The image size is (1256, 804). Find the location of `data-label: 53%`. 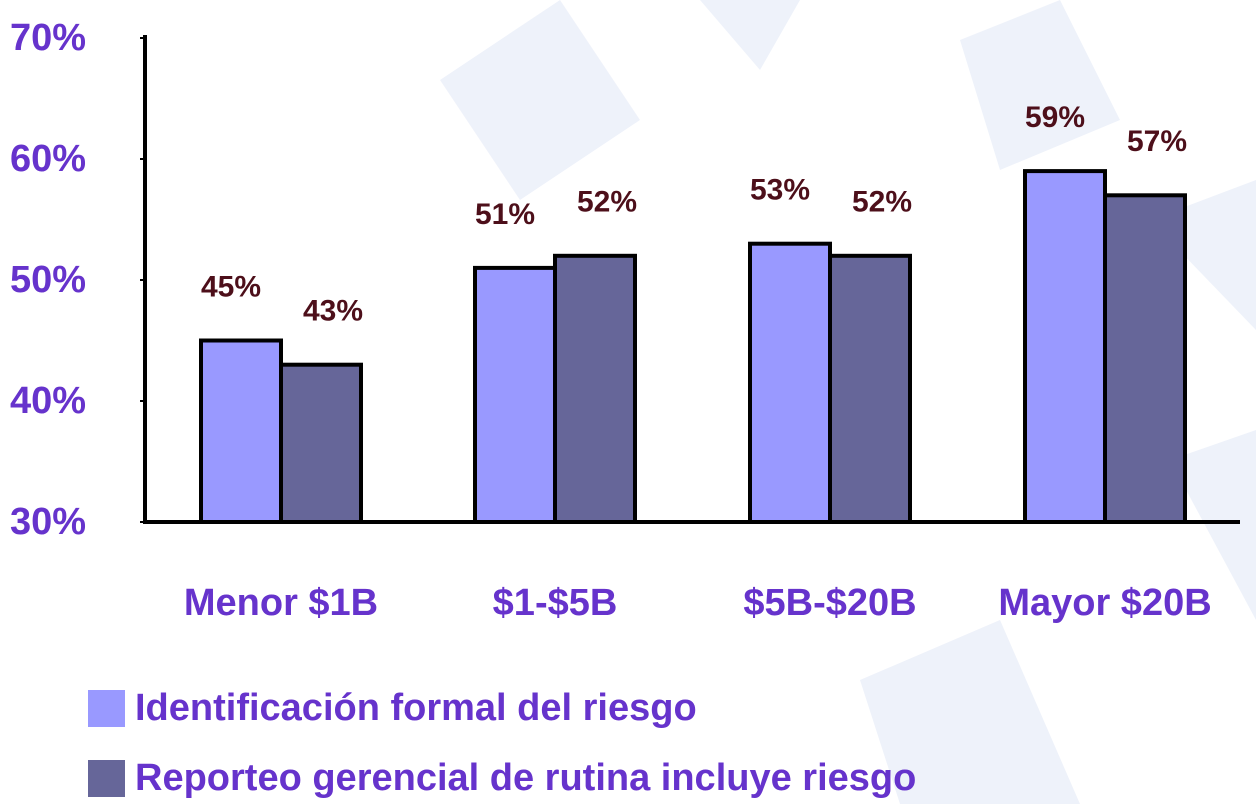

data-label: 53% is located at coordinates (780, 190).